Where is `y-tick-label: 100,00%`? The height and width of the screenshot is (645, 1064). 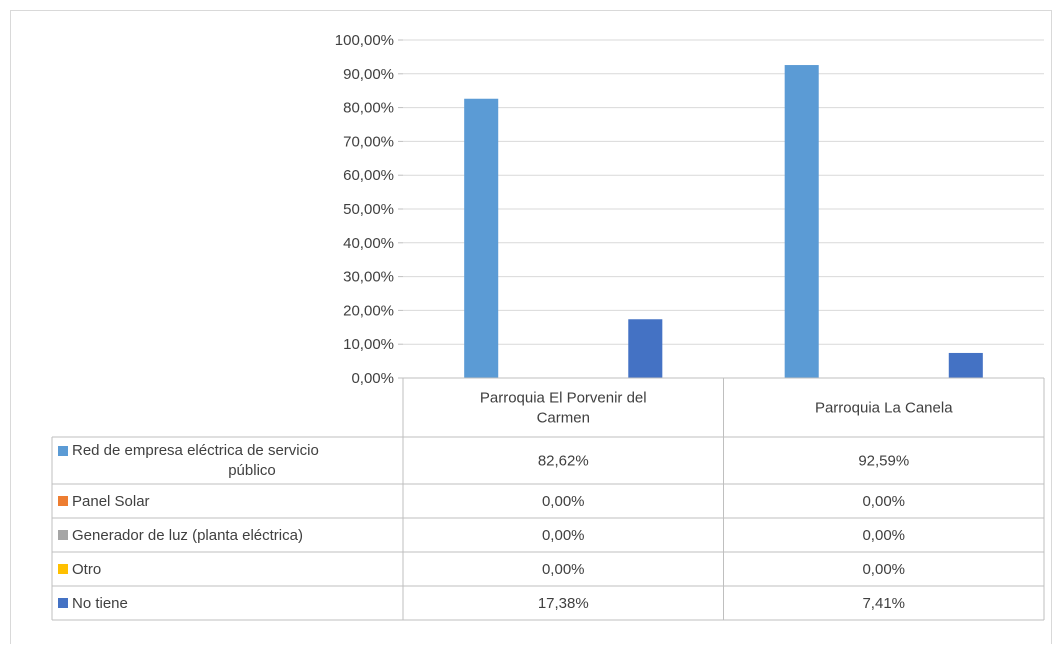 y-tick-label: 100,00% is located at coordinates (364, 40).